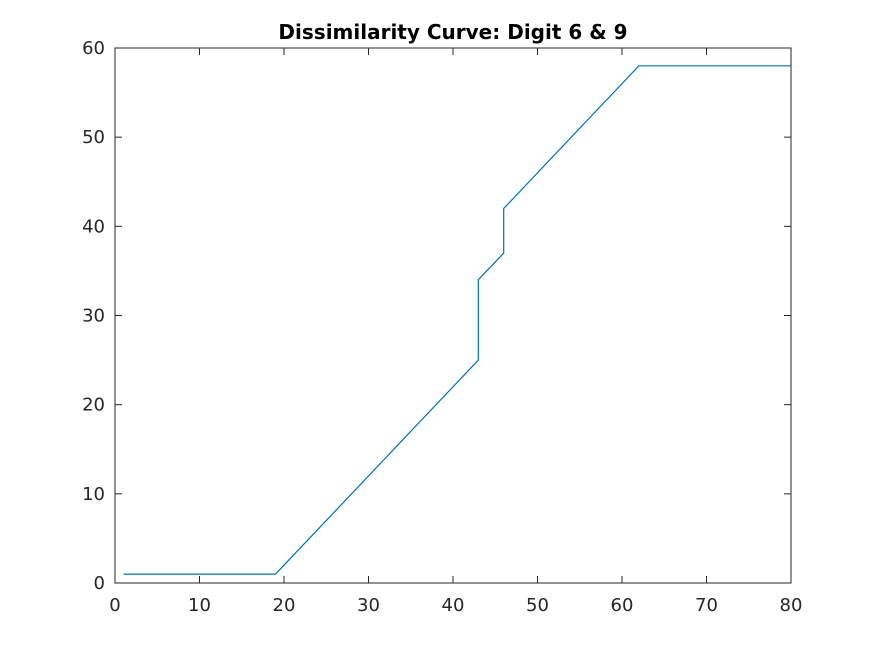 This screenshot has width=875, height=656. What do you see at coordinates (93, 137) in the screenshot?
I see `y-tick-label: 50` at bounding box center [93, 137].